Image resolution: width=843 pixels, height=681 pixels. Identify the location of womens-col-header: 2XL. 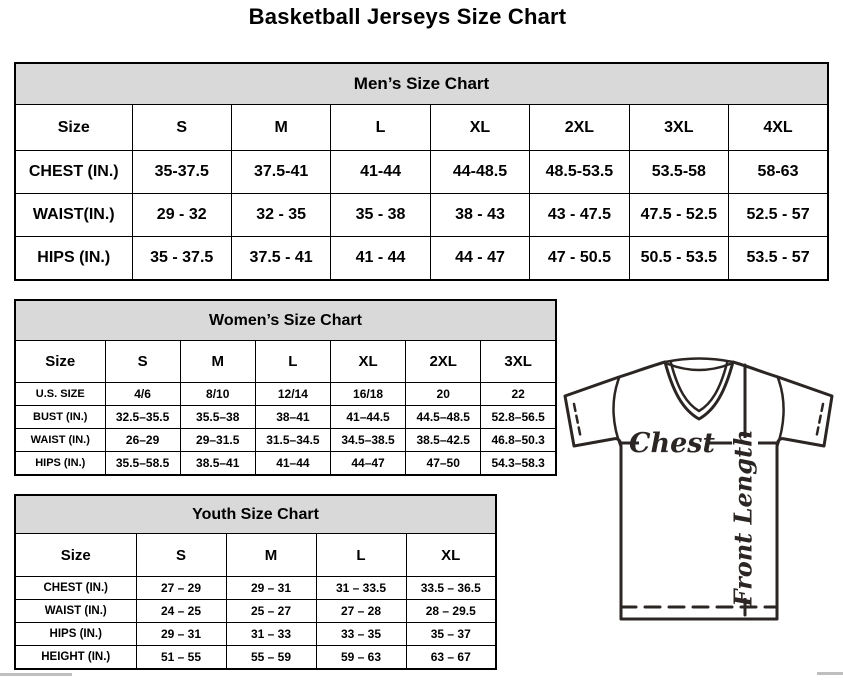
(443, 361).